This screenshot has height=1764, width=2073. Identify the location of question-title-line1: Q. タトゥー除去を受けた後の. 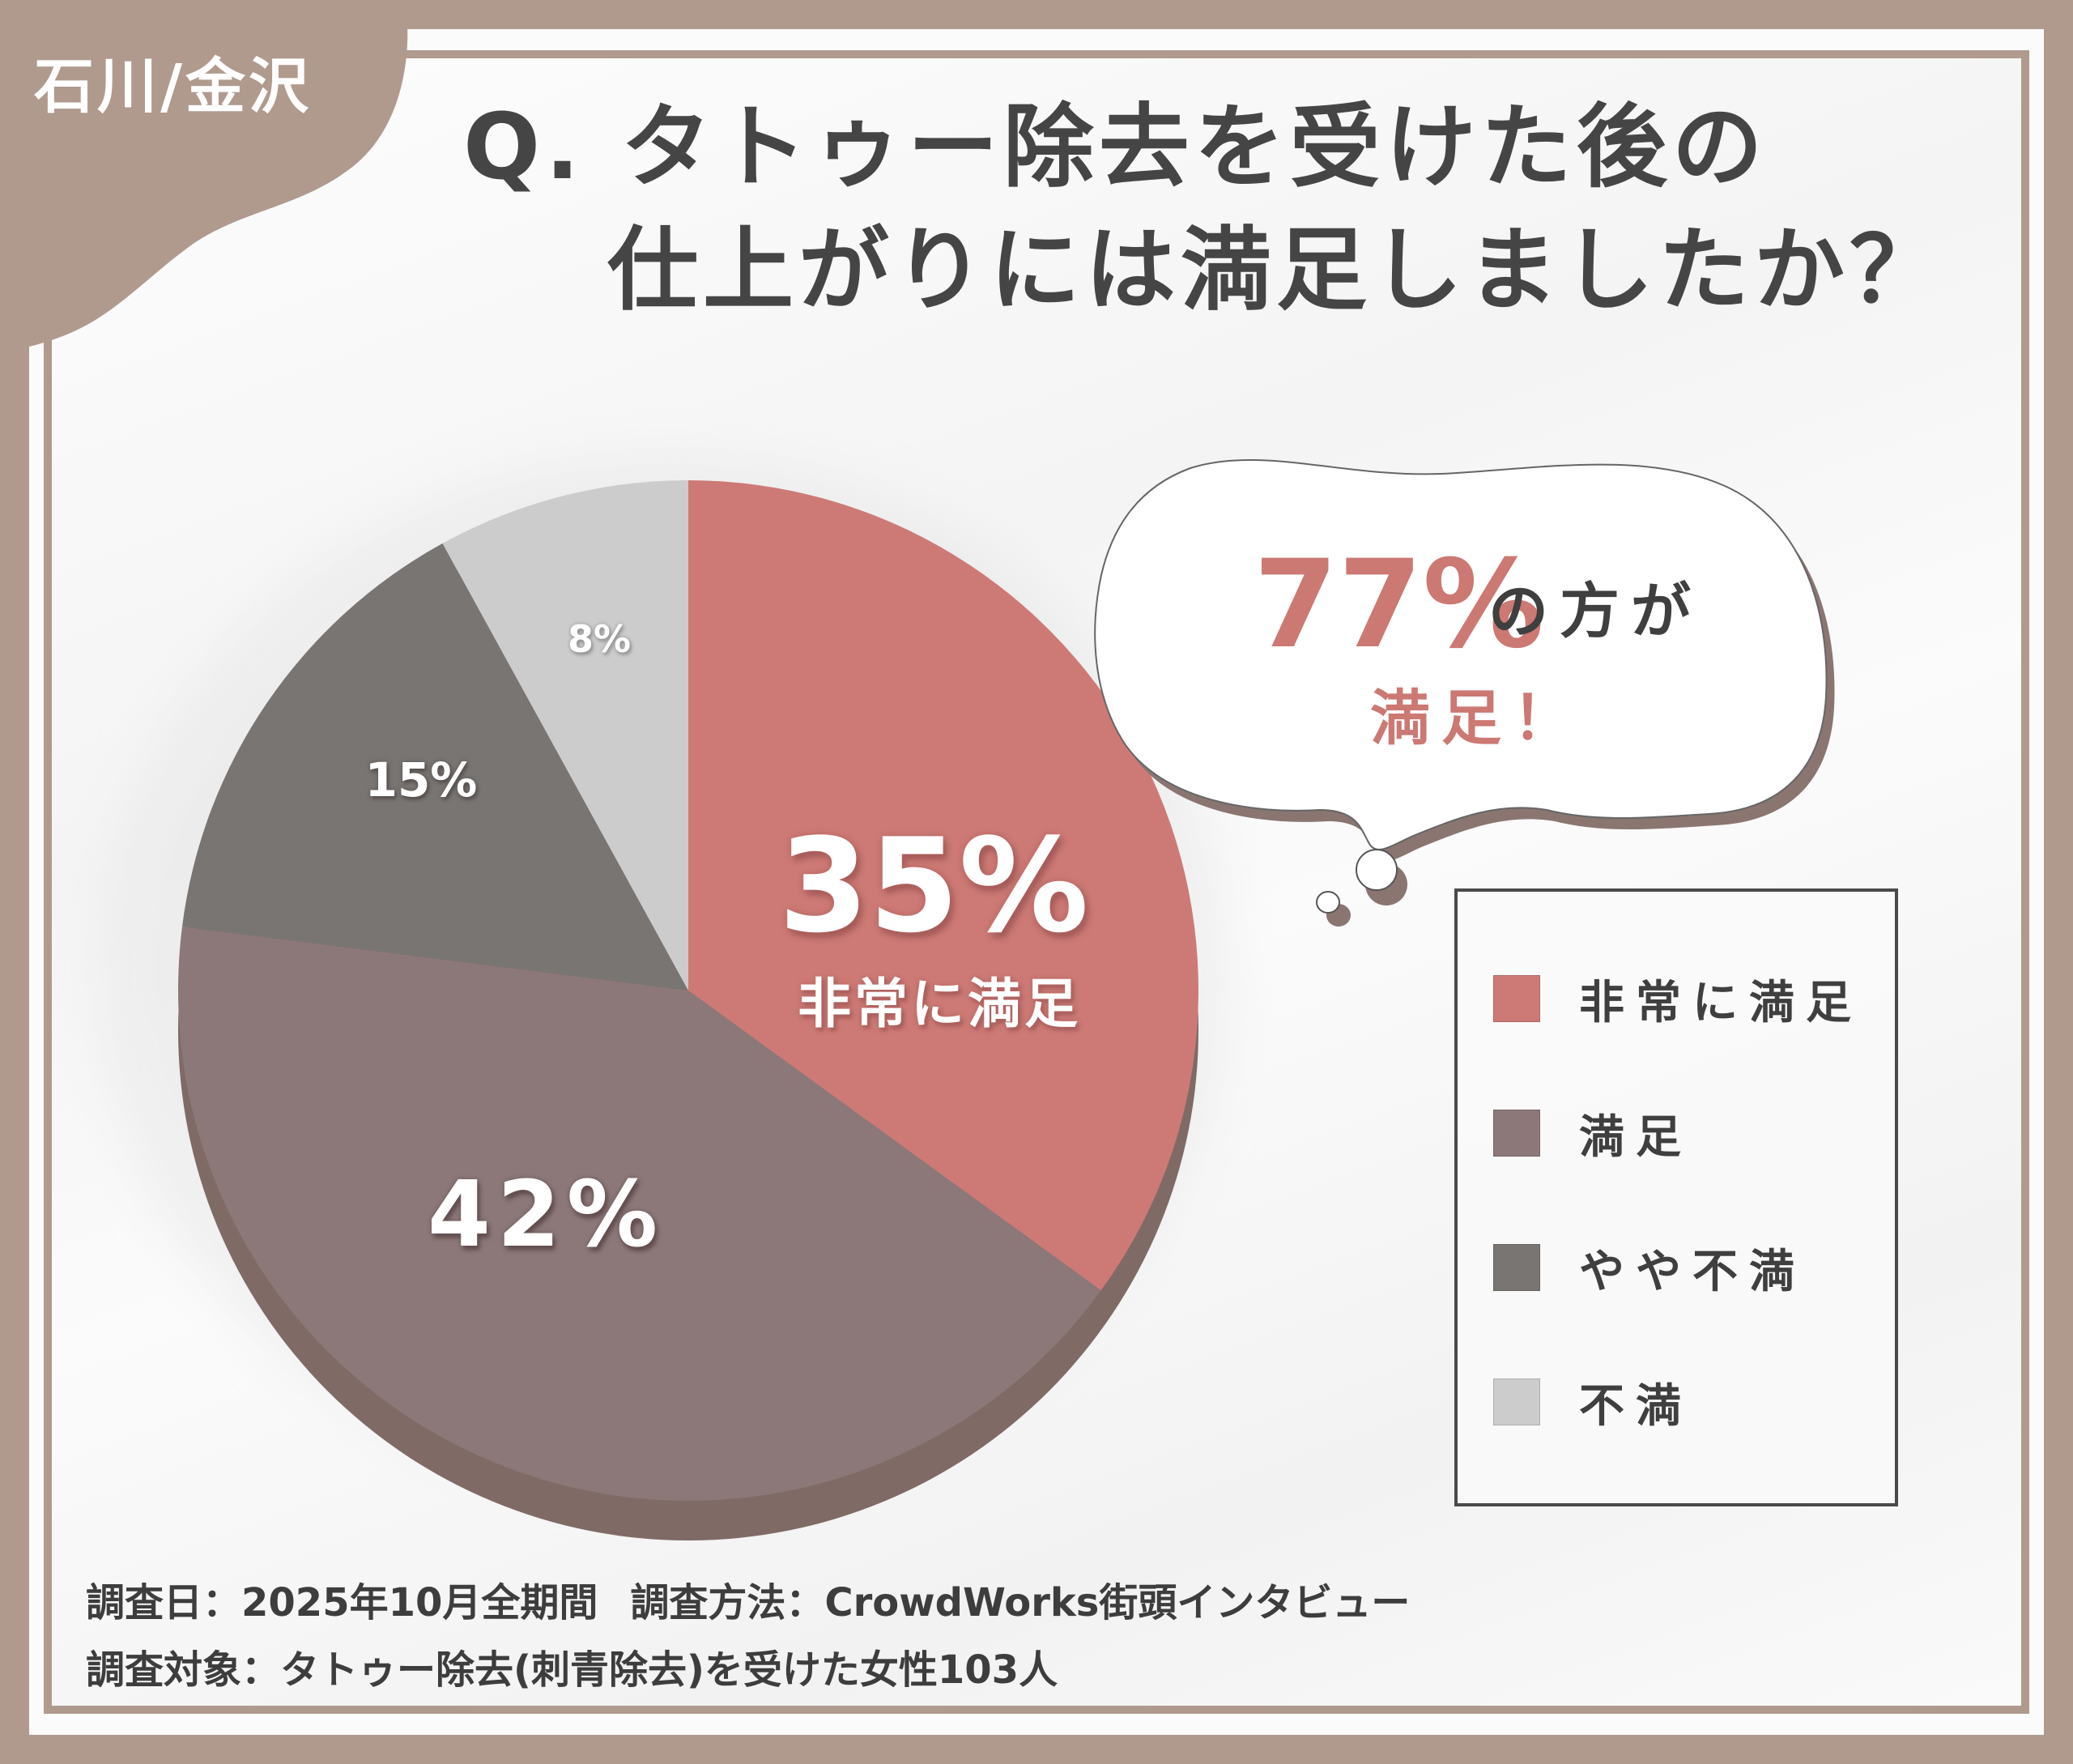
(1115, 147).